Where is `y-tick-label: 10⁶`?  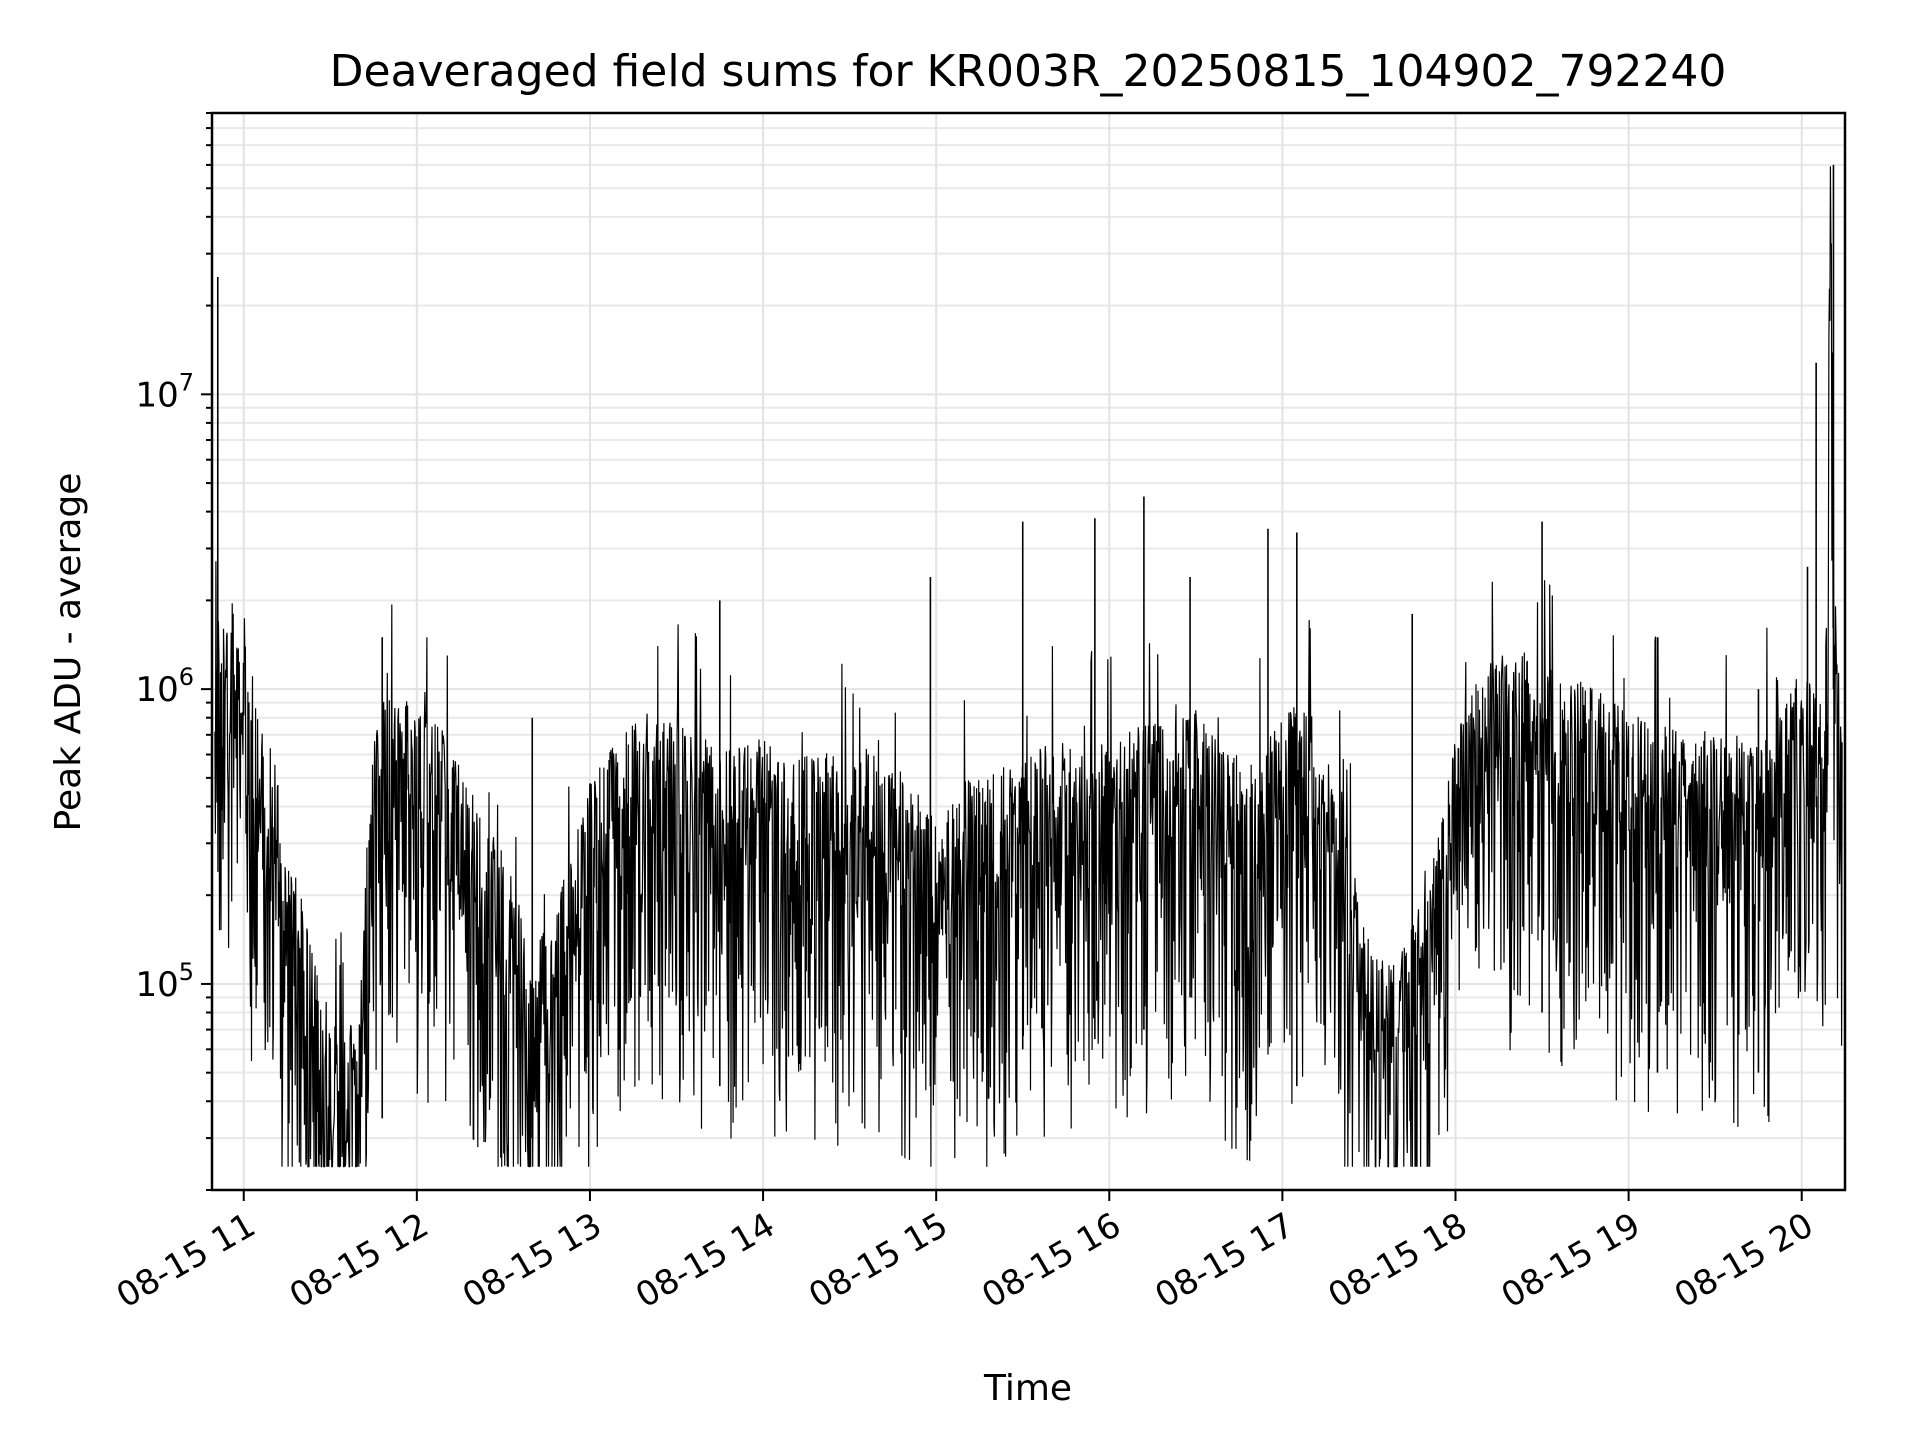
y-tick-label: 10⁶ is located at coordinates (164, 686).